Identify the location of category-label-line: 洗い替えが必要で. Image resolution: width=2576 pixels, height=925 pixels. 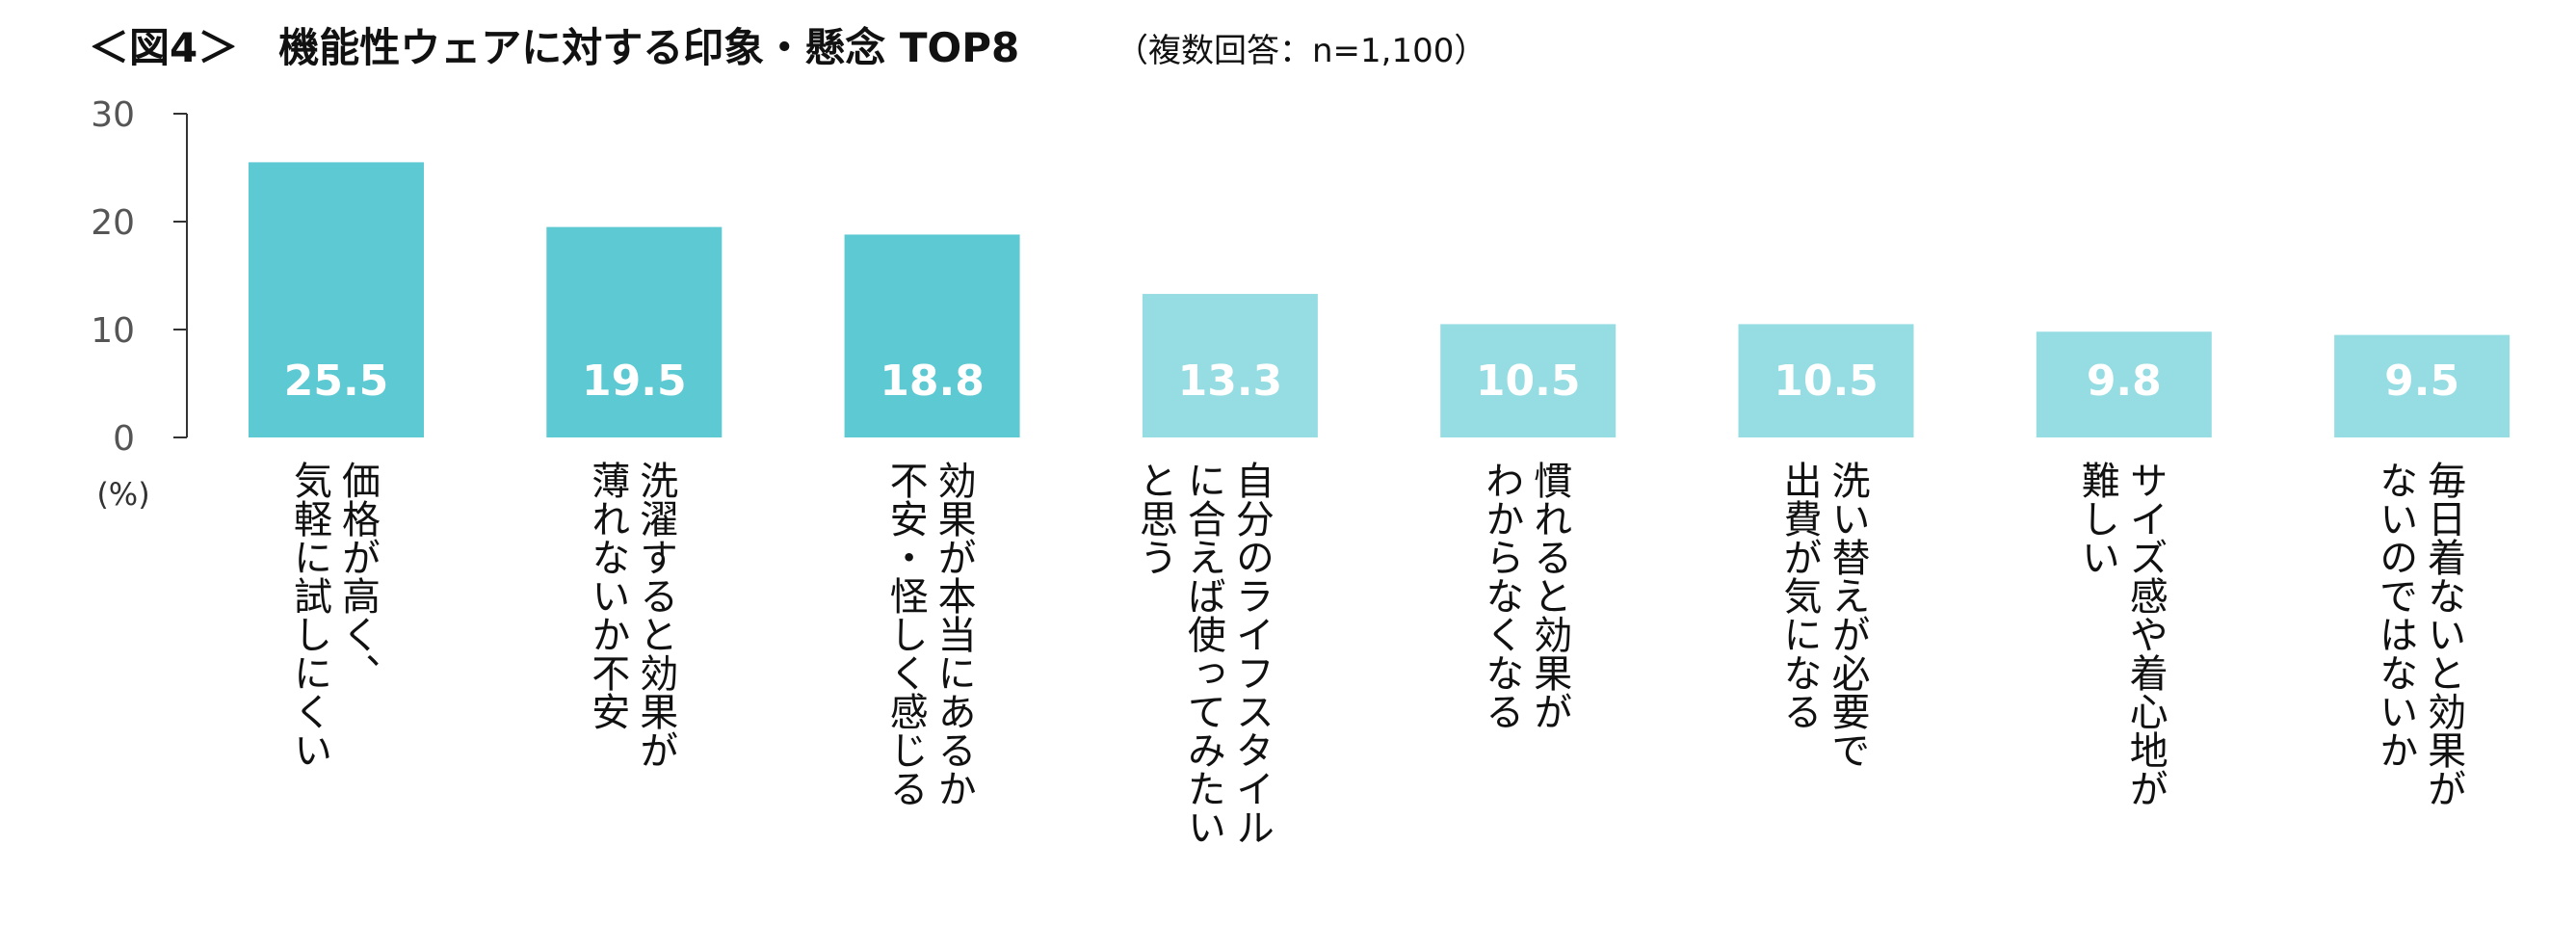
(1848, 615).